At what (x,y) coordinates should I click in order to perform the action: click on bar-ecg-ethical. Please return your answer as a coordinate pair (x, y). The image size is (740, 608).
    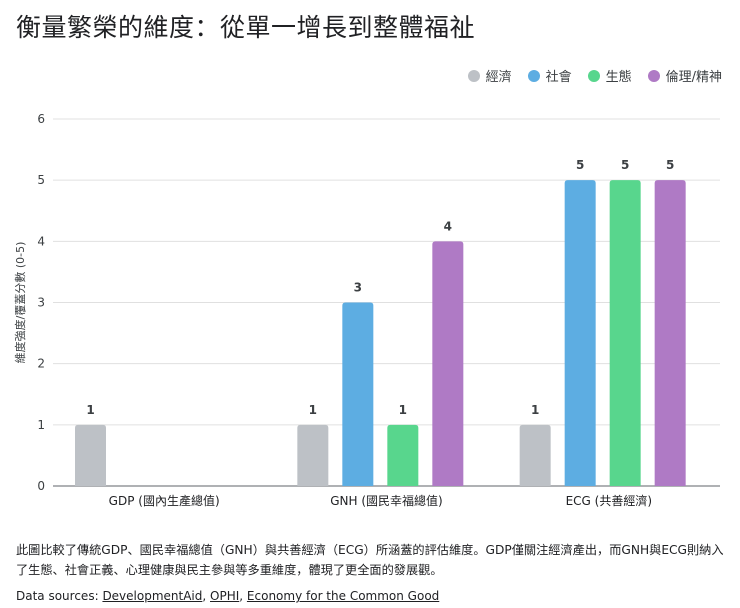
    Looking at the image, I should click on (670, 333).